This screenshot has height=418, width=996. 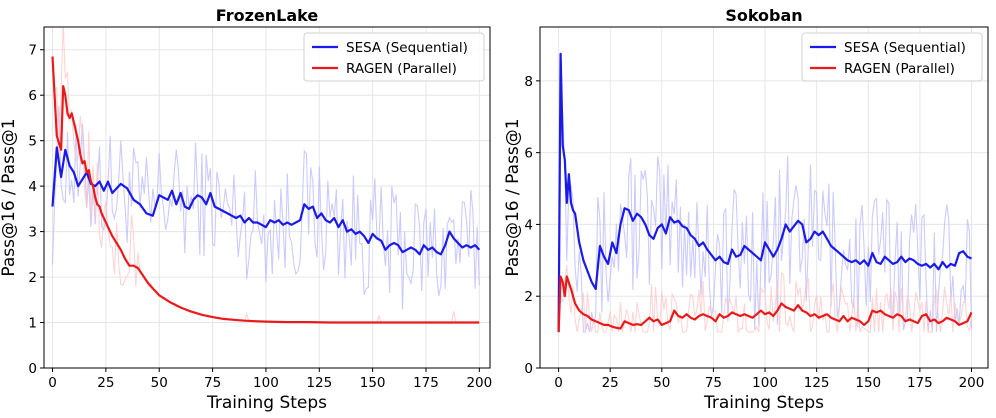 What do you see at coordinates (528, 82) in the screenshot?
I see `y-tick-label: 8` at bounding box center [528, 82].